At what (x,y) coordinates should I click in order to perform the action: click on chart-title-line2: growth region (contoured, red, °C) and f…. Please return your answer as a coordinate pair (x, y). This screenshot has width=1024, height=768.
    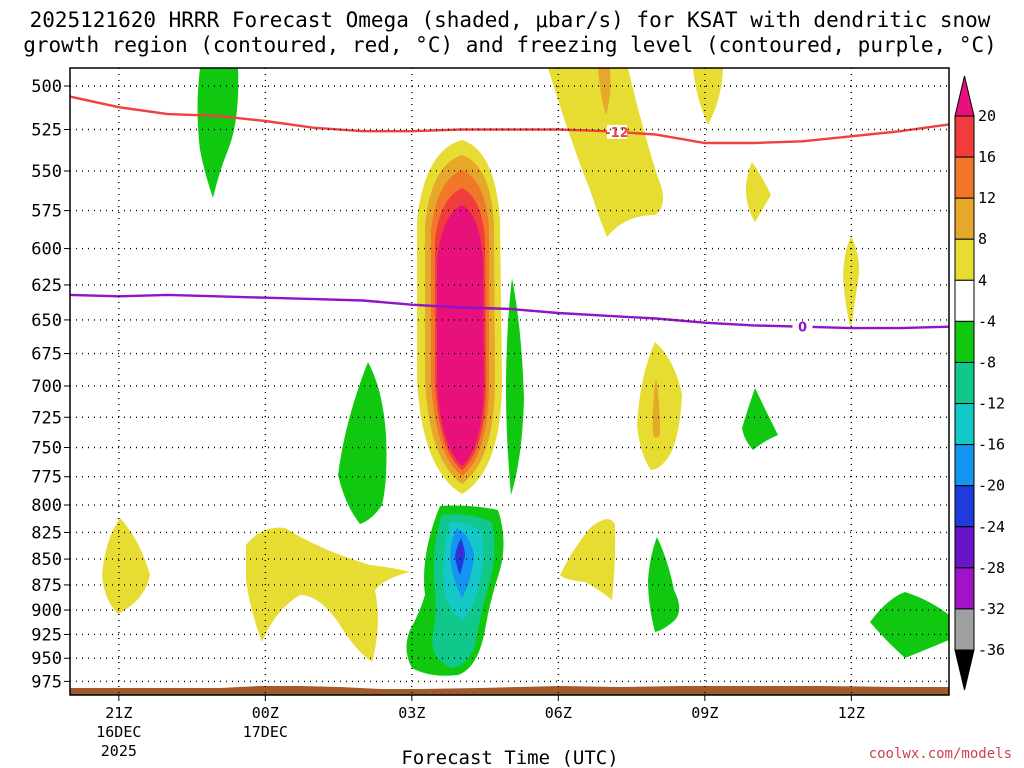
    Looking at the image, I should click on (510, 45).